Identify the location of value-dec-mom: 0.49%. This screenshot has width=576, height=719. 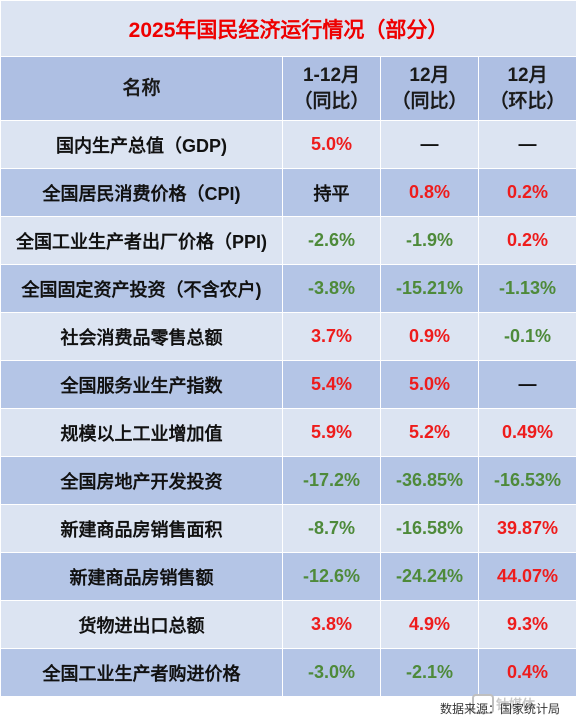
(526, 432).